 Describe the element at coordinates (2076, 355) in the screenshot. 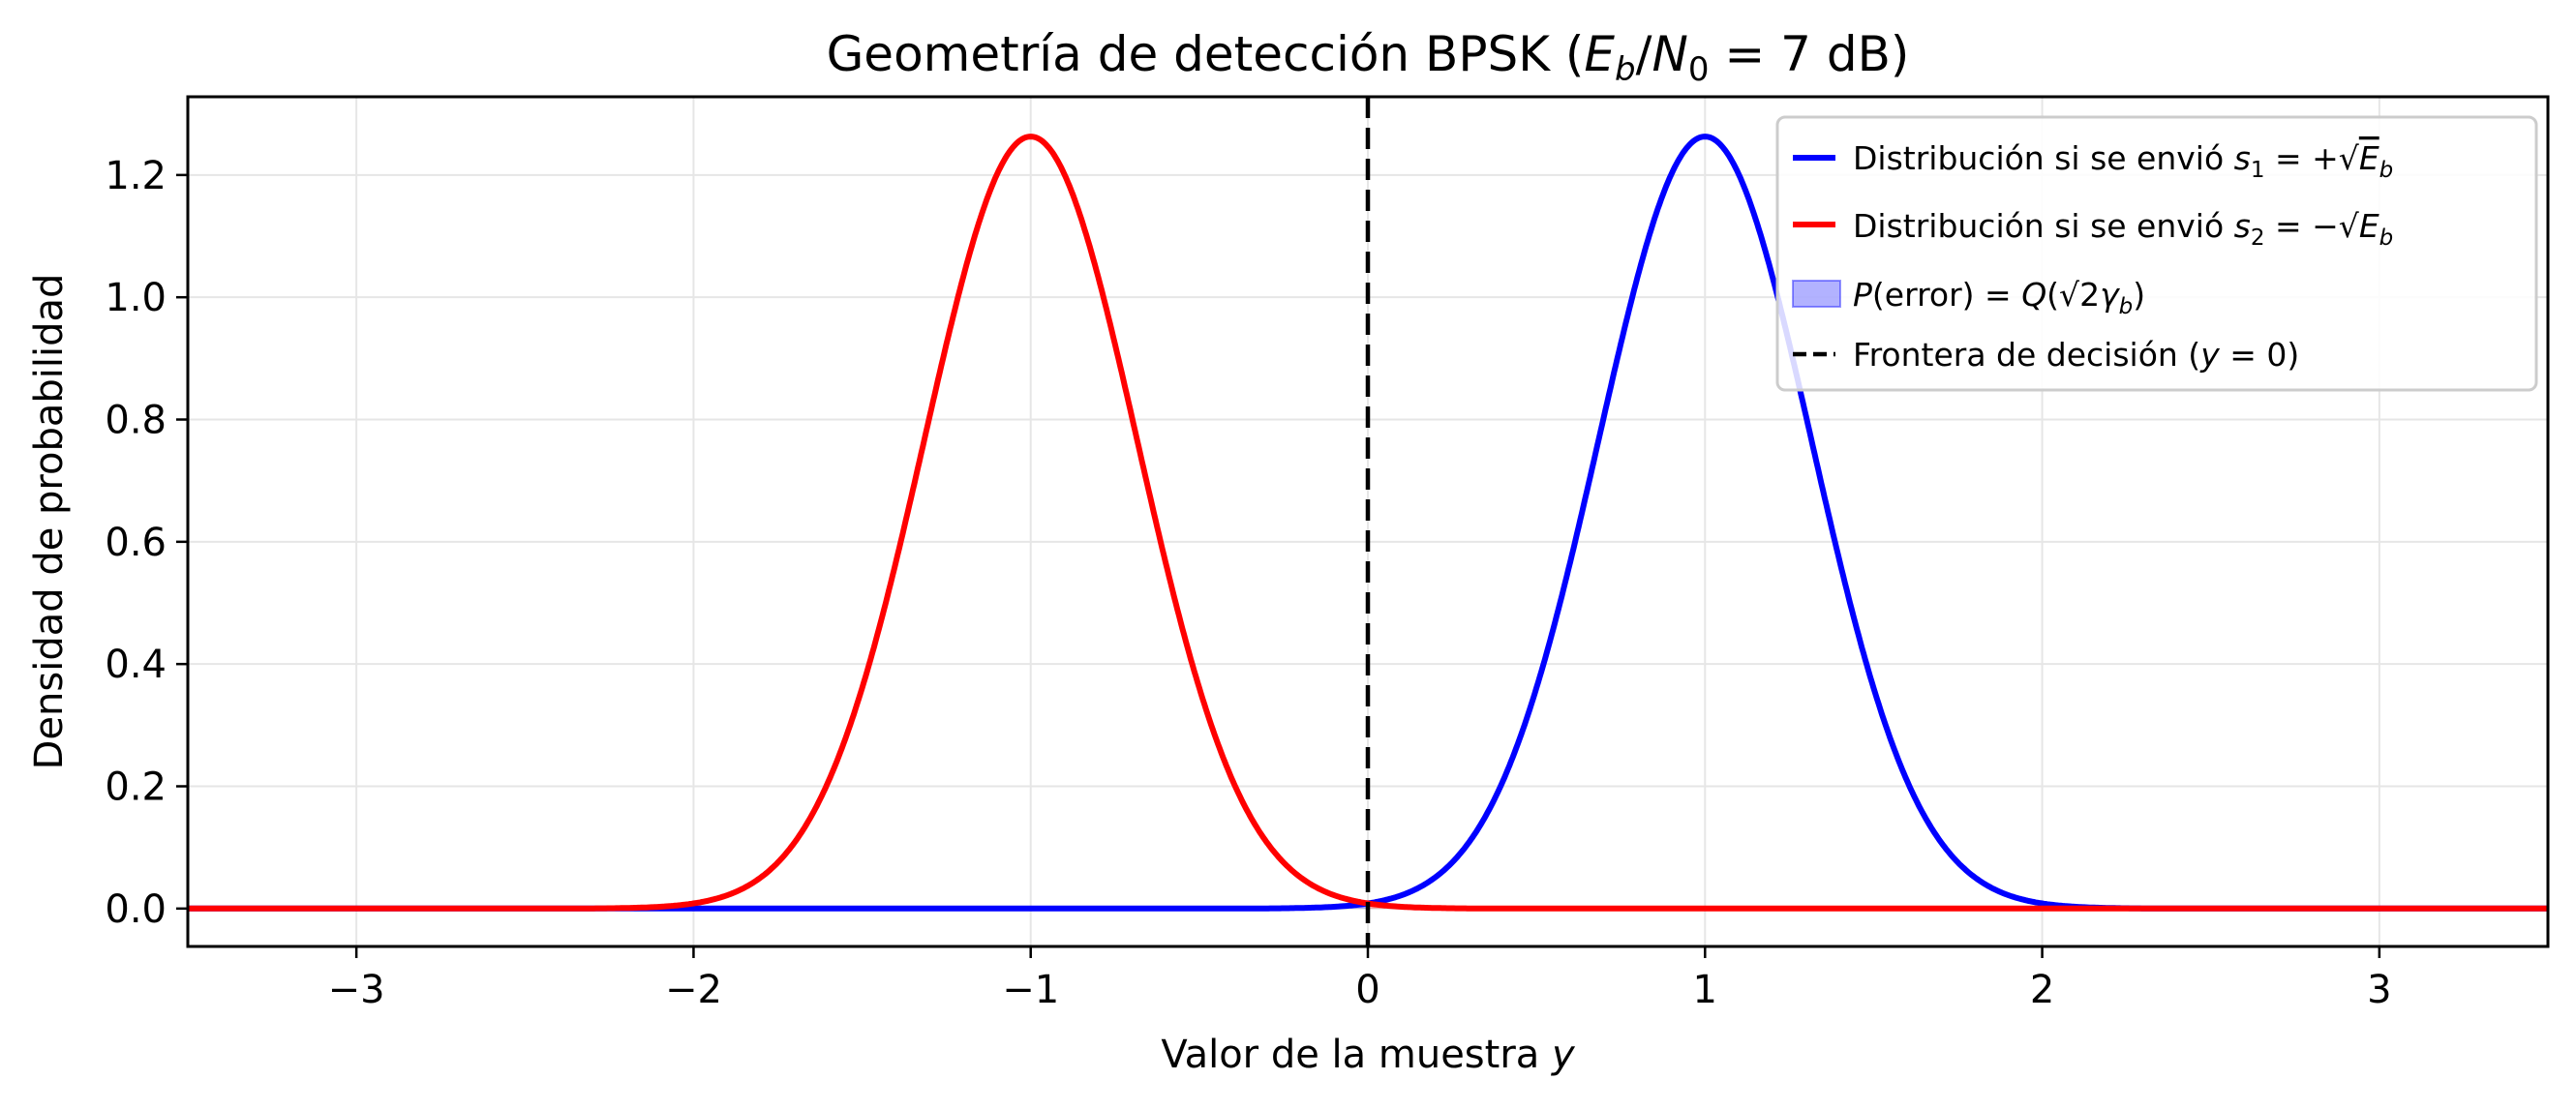

I see `legend-label-boundary: Frontera de decisión (y = 0)` at that location.